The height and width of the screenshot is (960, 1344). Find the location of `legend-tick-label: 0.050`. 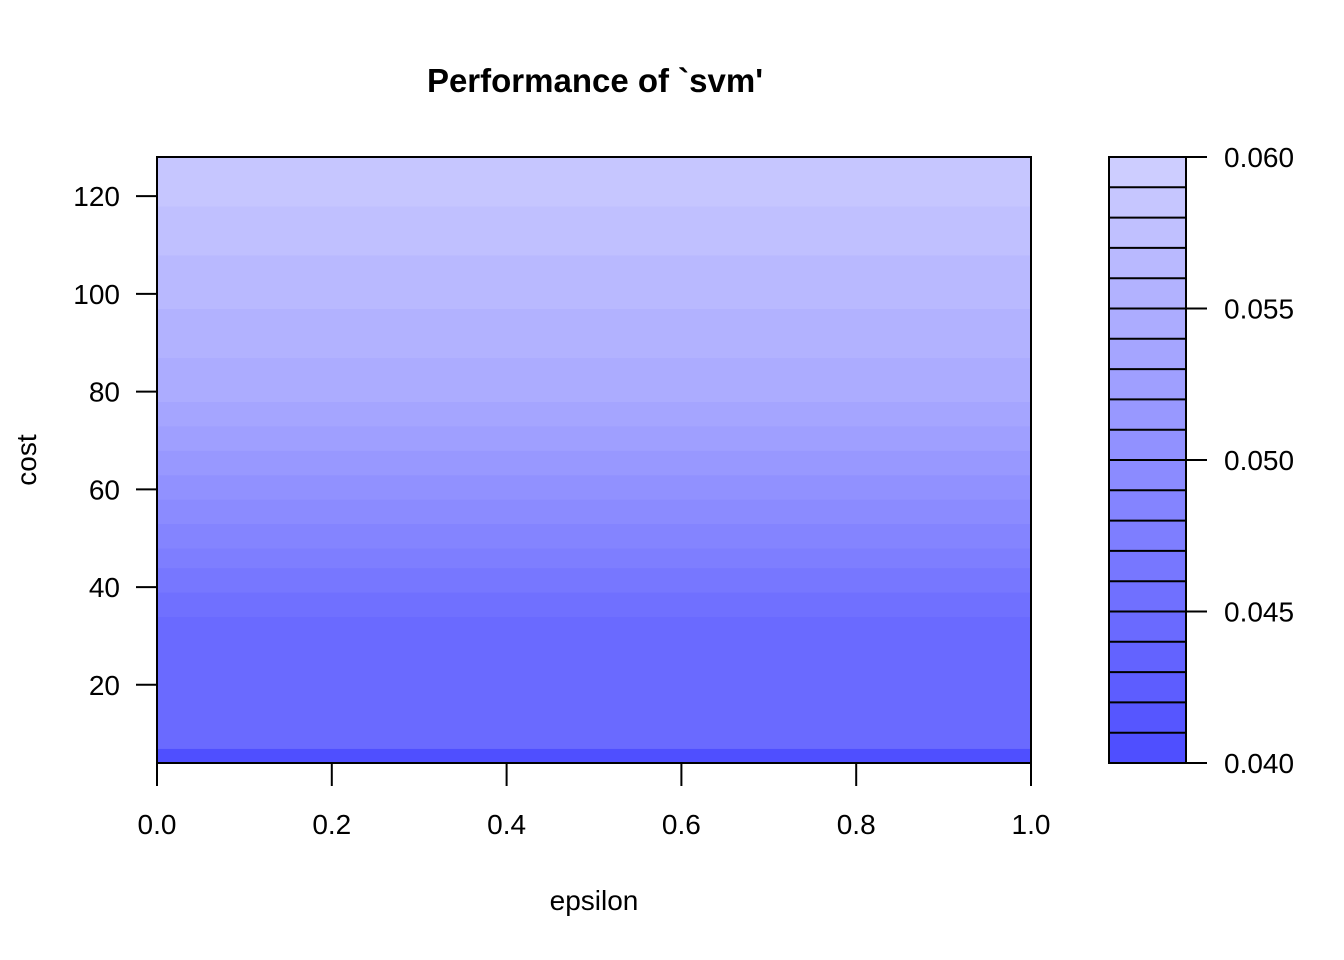

legend-tick-label: 0.050 is located at coordinates (1259, 460).